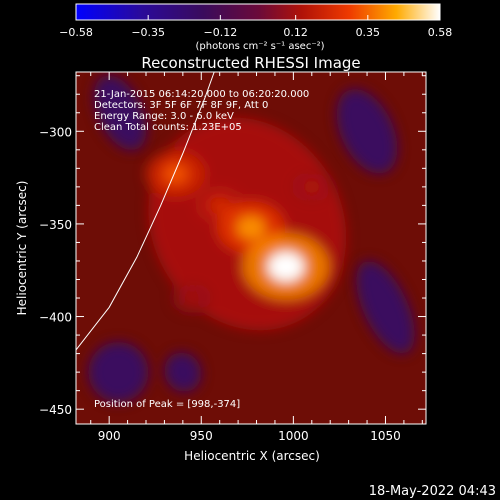  Describe the element at coordinates (259, 46) in the screenshot. I see `colorbar-units: (photons cm⁻² s⁻¹ asec⁻²)` at that location.